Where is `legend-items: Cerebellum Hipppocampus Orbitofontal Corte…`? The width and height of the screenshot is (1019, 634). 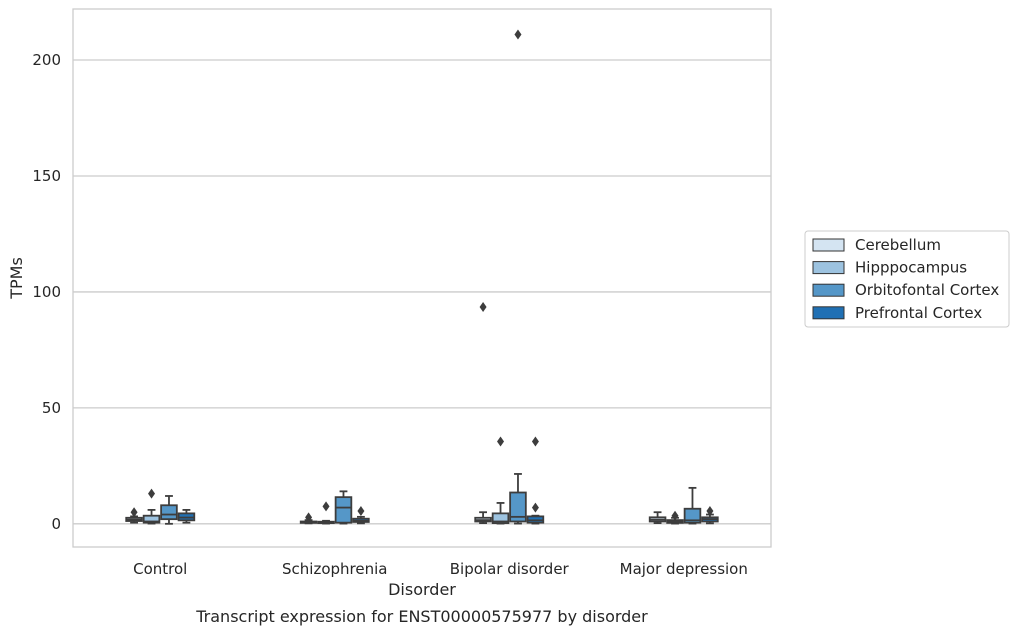 legend-items: Cerebellum Hipppocampus Orbitofontal Corte… is located at coordinates (905, 279).